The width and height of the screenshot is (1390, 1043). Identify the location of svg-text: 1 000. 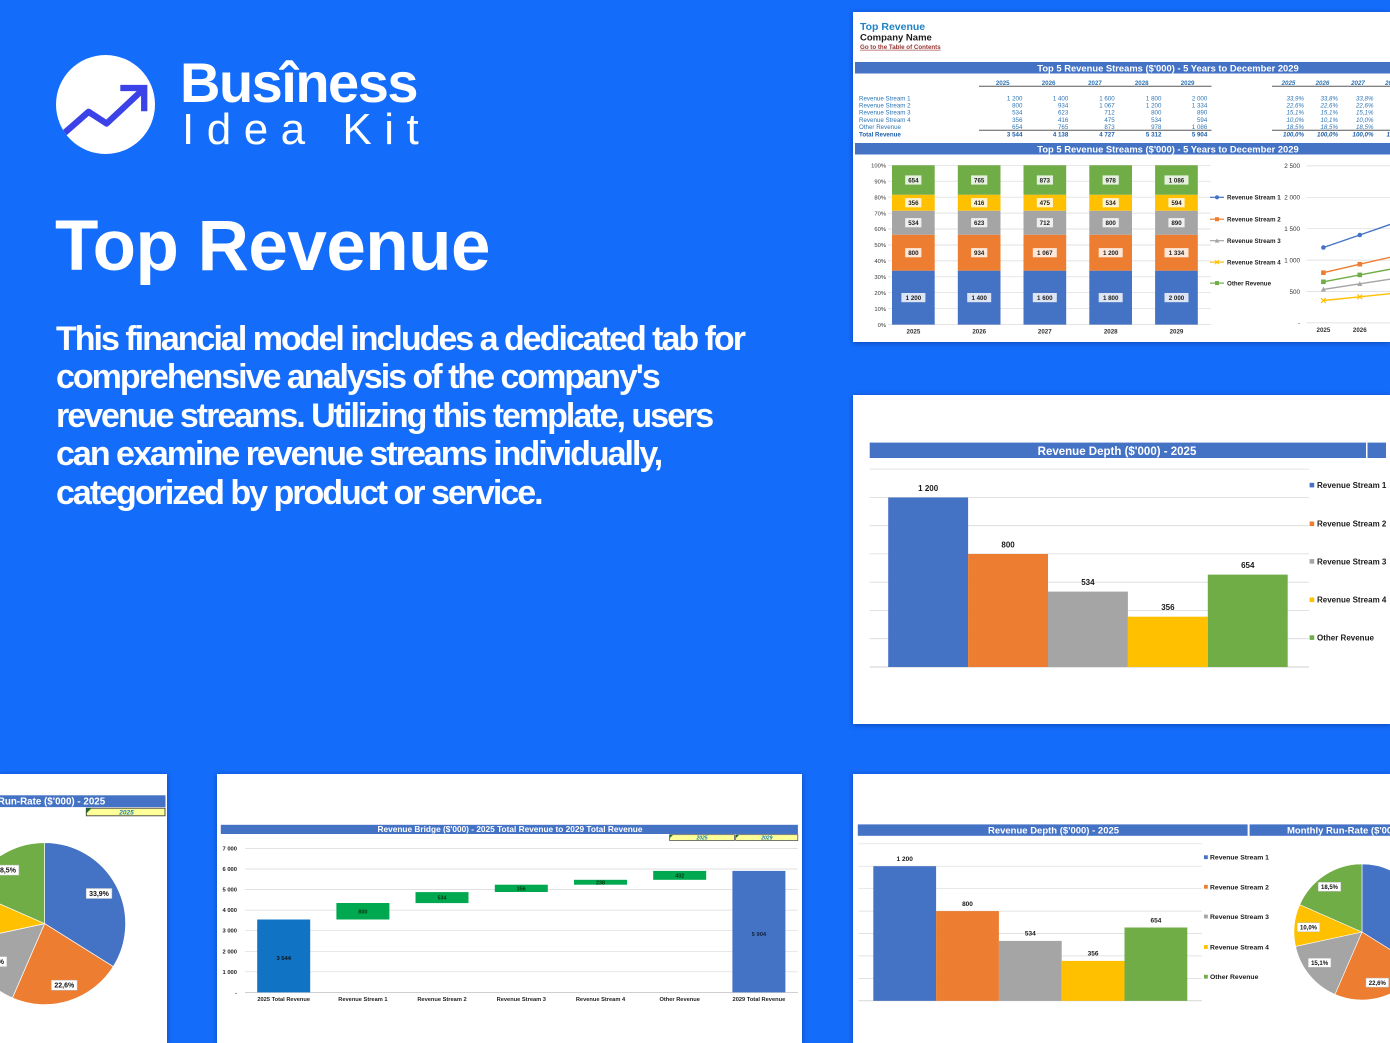
(1292, 260).